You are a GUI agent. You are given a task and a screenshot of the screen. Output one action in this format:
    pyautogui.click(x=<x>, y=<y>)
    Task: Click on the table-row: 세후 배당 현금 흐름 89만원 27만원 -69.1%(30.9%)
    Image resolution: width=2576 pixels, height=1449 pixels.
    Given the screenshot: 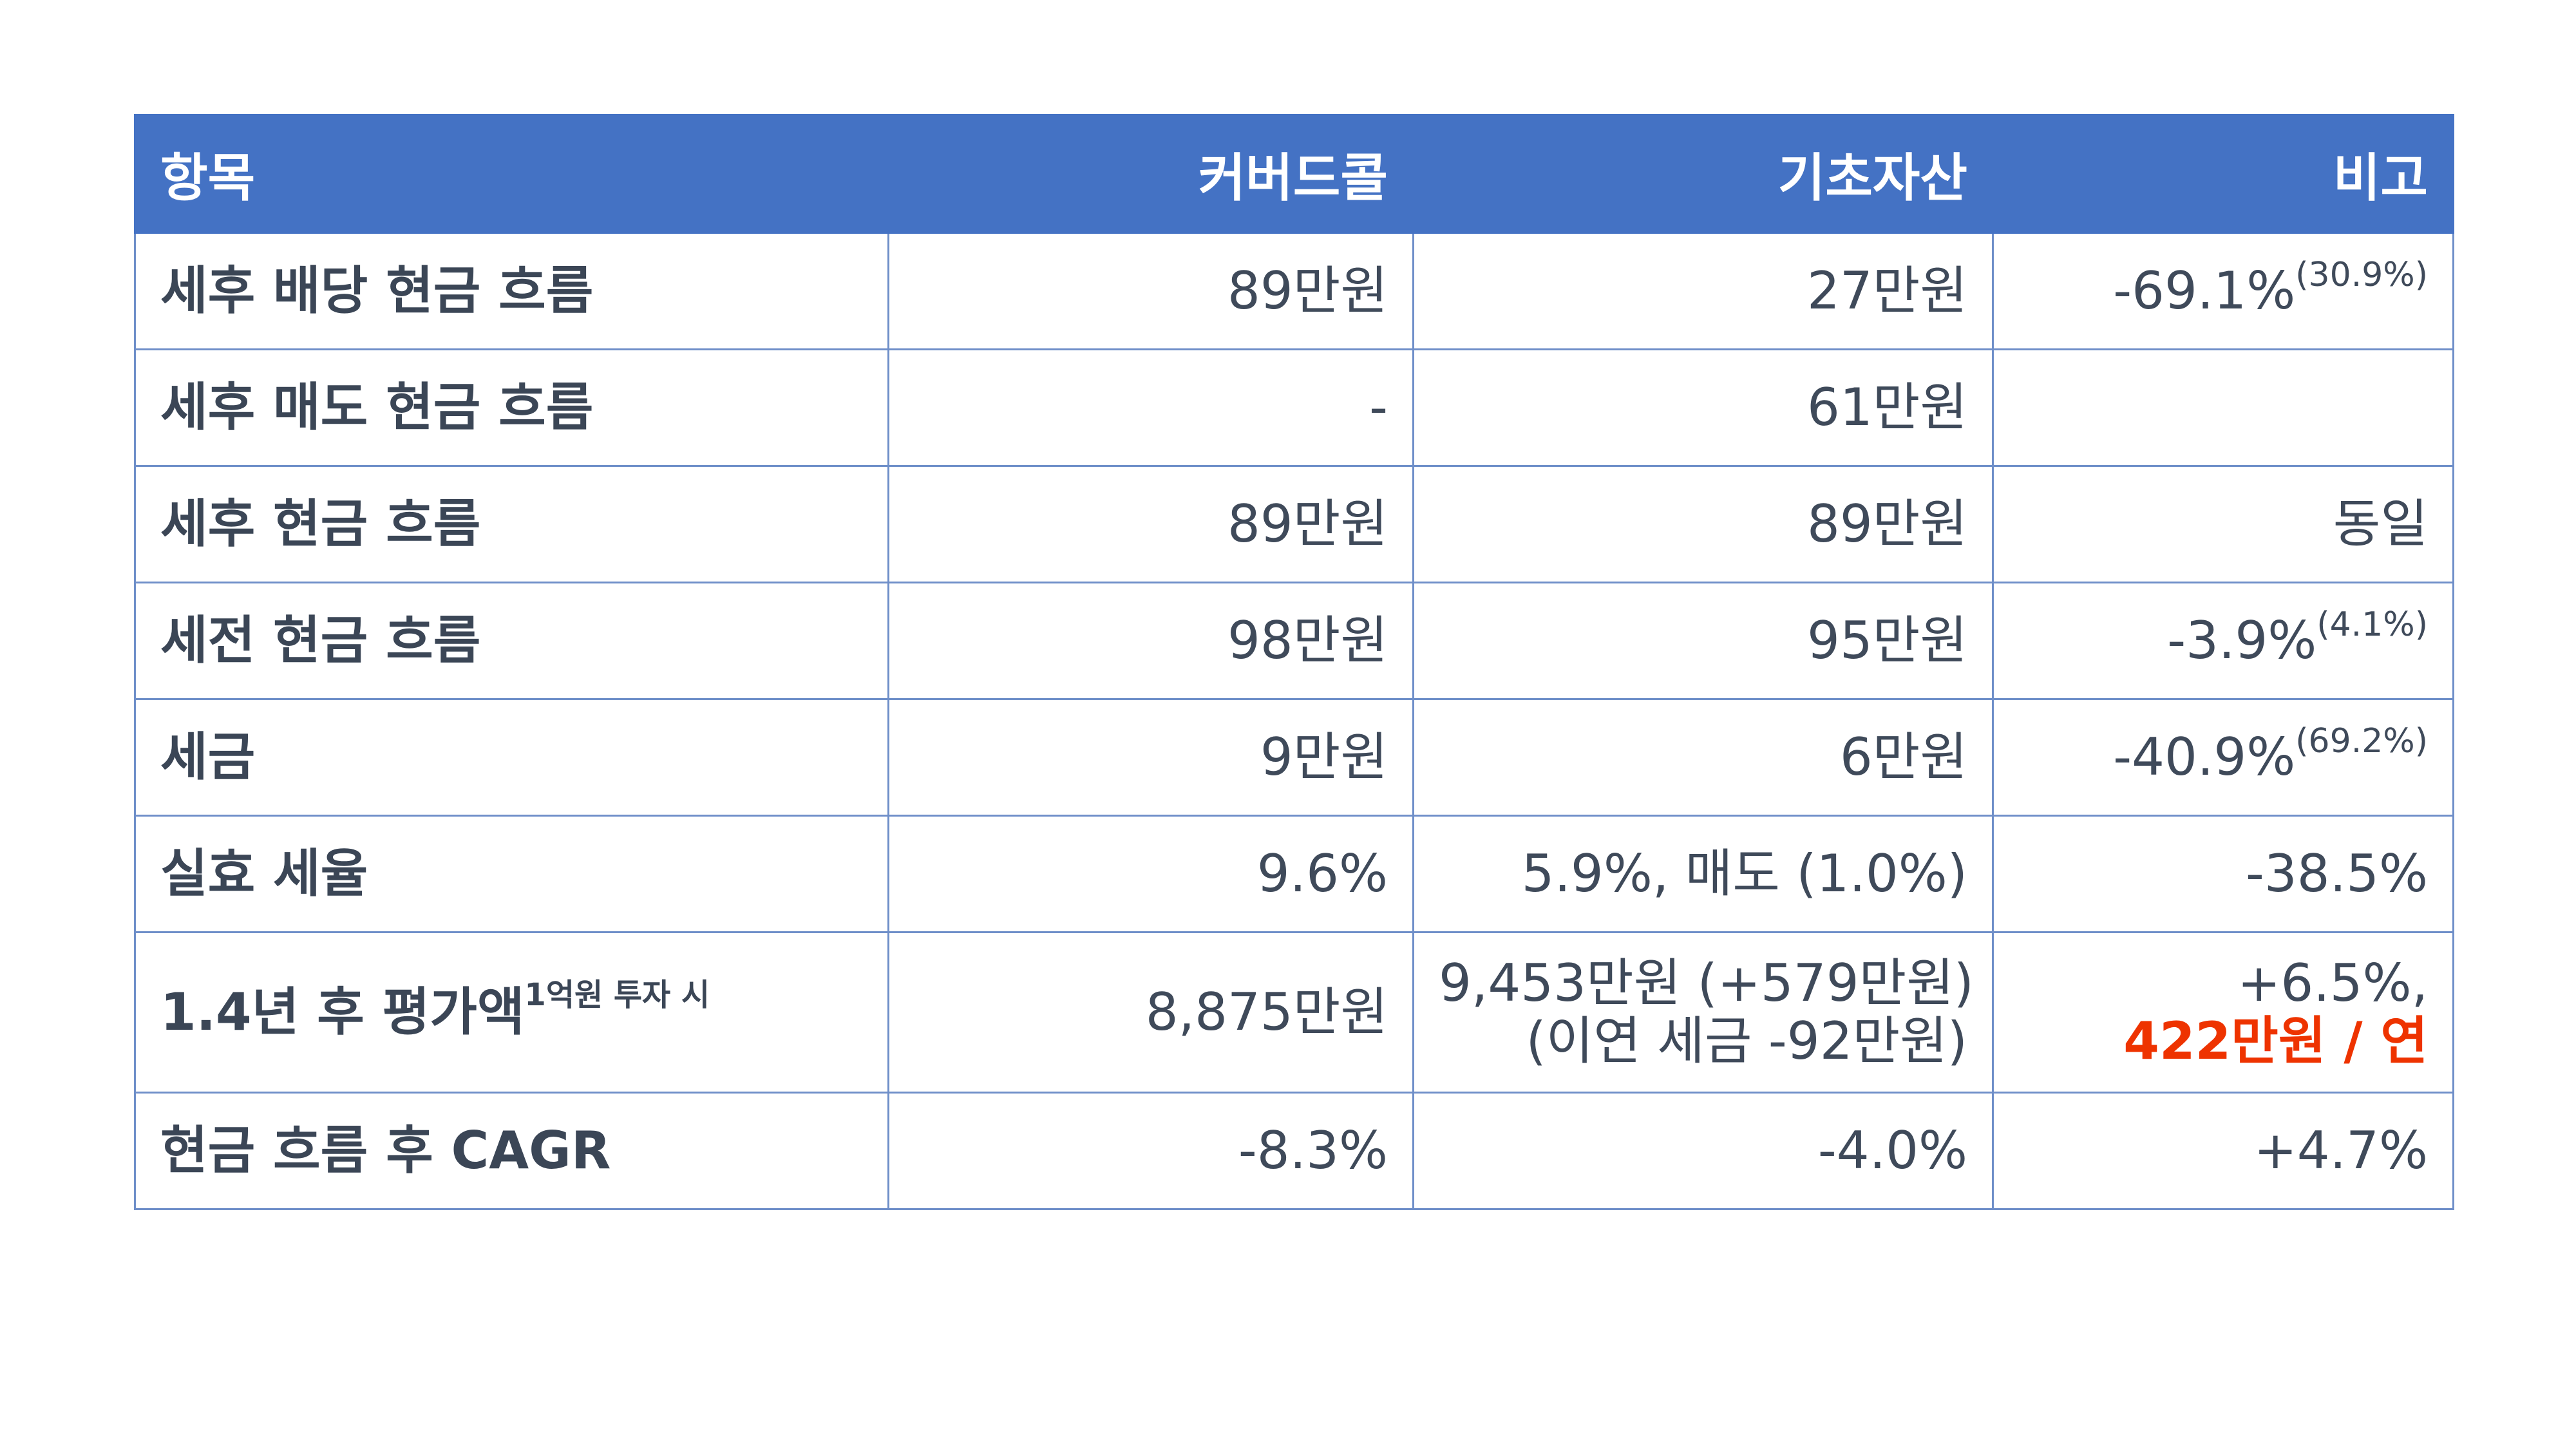 What is the action you would take?
    pyautogui.click(x=1294, y=291)
    